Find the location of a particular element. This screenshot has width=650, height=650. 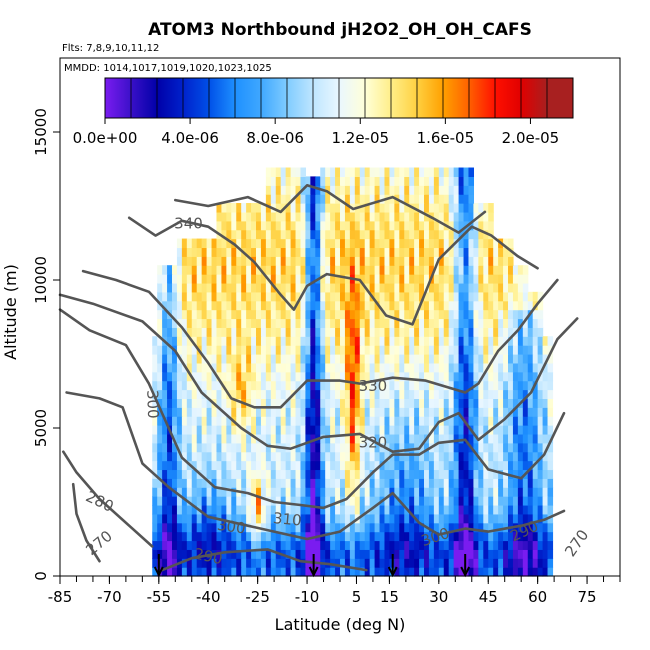

flights-label: Flts: 7,8,9,10,11,12 is located at coordinates (110, 48).